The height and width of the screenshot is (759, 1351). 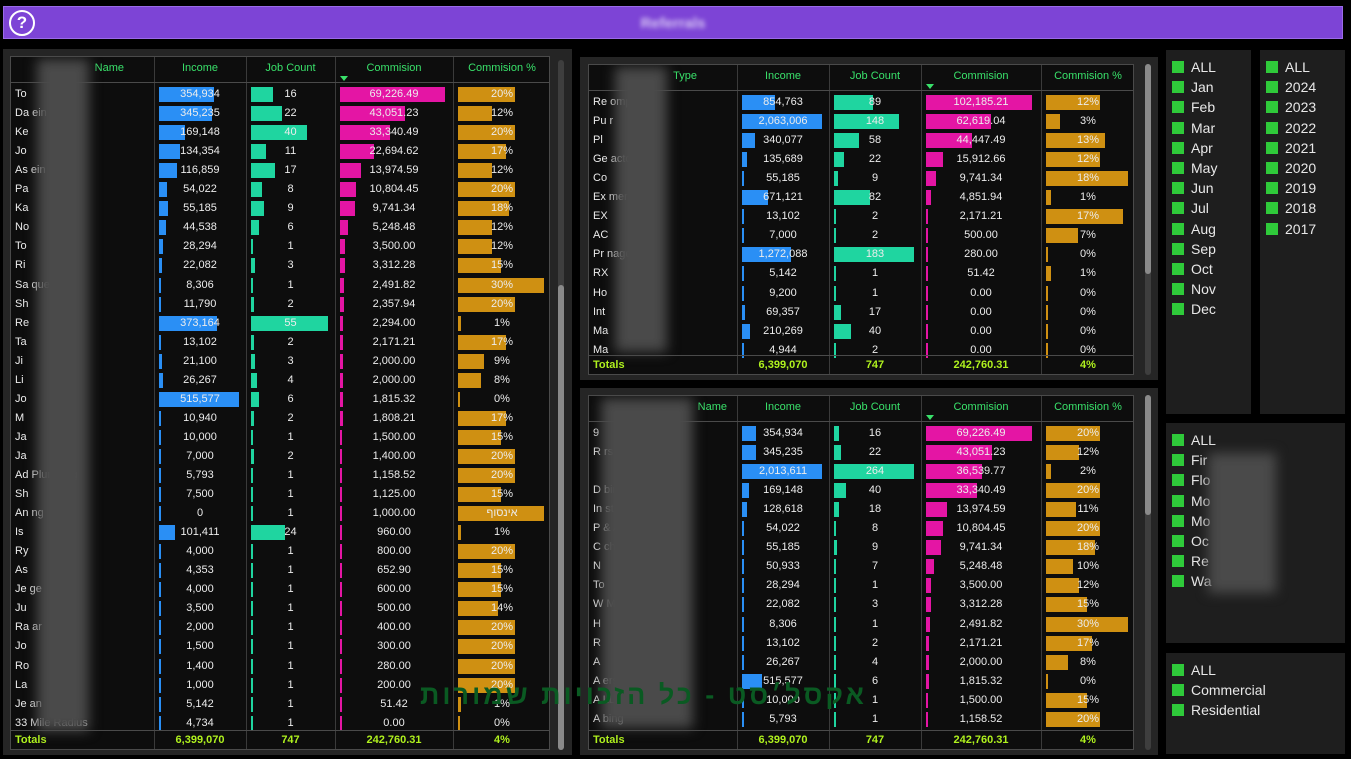 What do you see at coordinates (280, 323) in the screenshot?
I see `table-row: Re 373,164 55 2,294.00 1%` at bounding box center [280, 323].